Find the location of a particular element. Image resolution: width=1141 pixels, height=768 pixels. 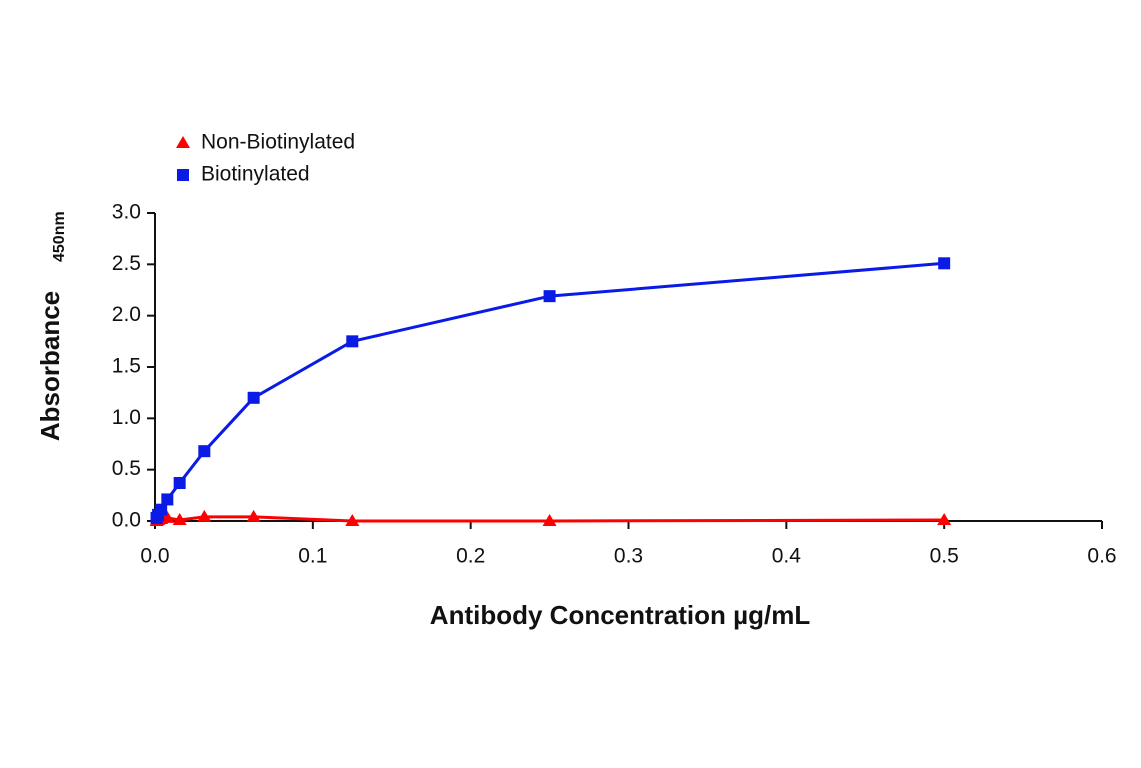

y-axis-label: Absorbance is located at coordinates (50, 366).